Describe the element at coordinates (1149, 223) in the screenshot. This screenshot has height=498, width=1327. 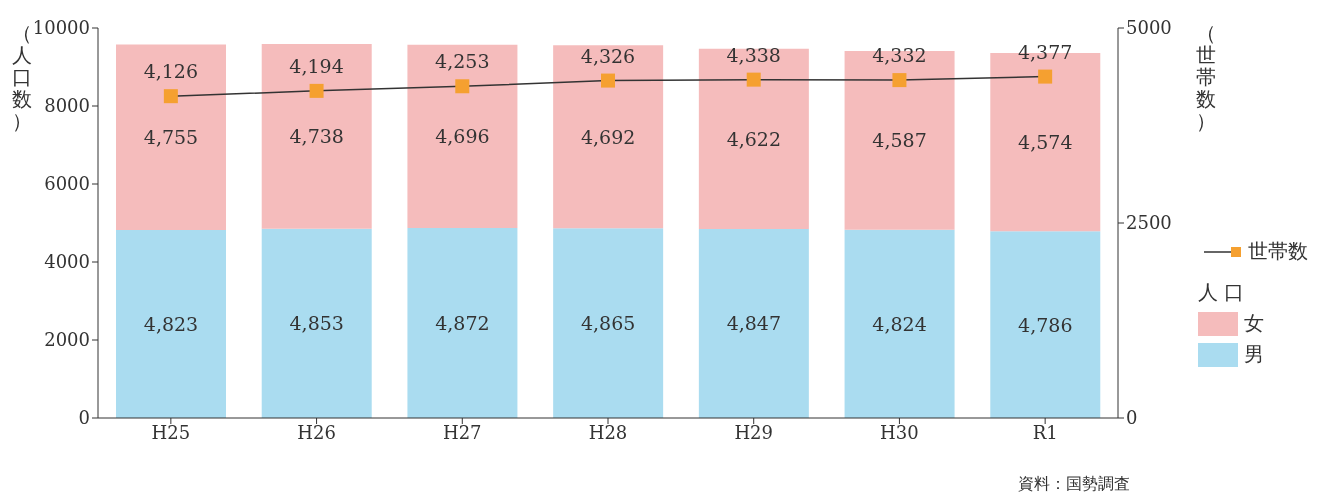
I see `y2-tick-label: 2500` at that location.